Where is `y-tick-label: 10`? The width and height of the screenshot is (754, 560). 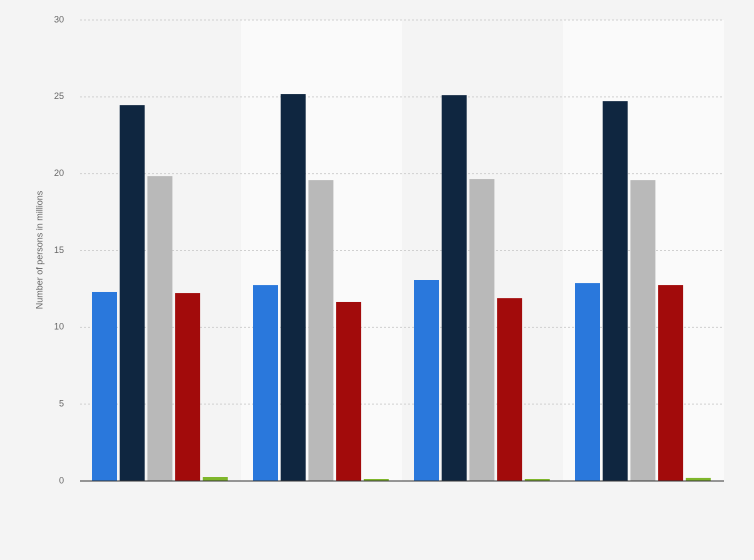 y-tick-label: 10 is located at coordinates (59, 327).